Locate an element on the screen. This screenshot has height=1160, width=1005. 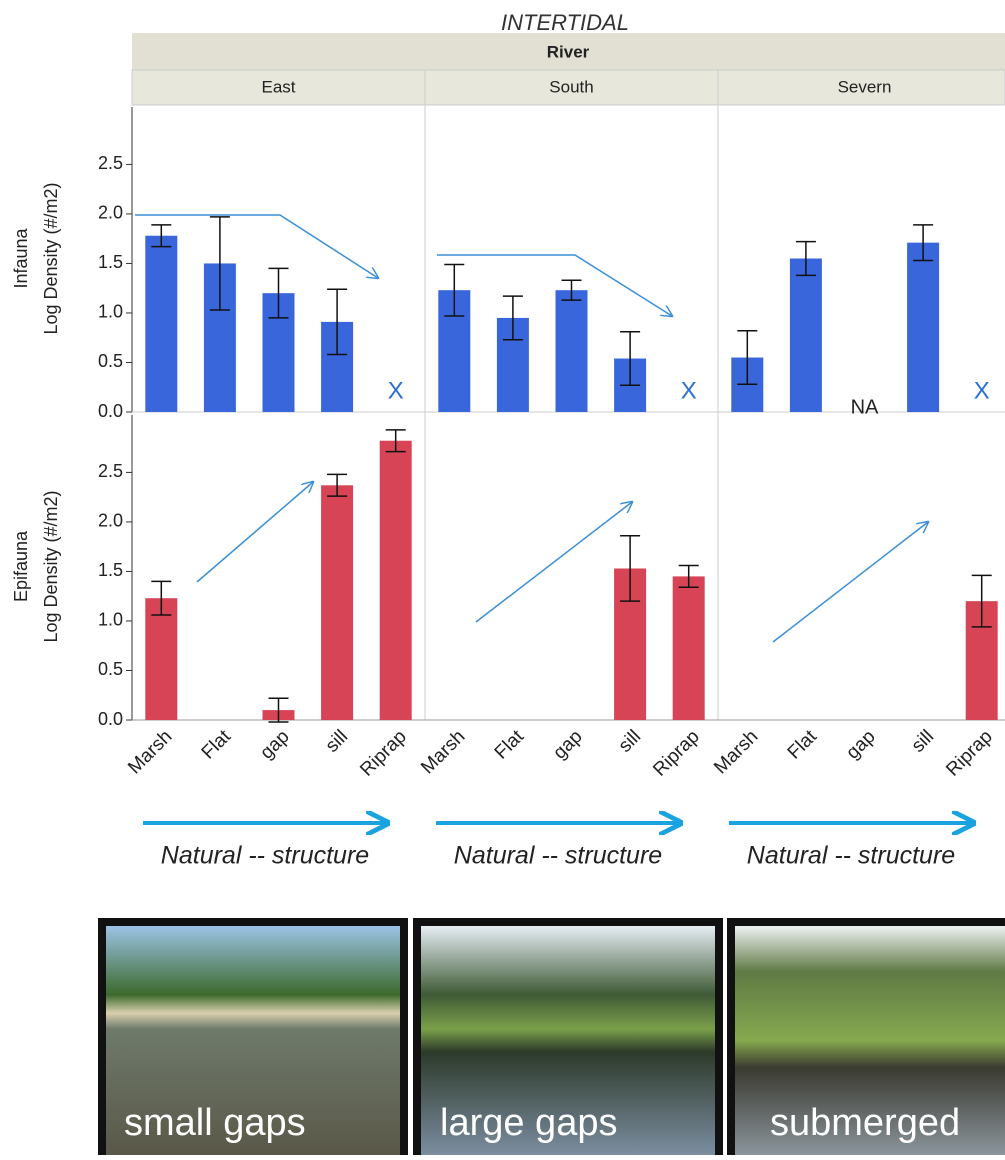
facet-label: River is located at coordinates (568, 51).